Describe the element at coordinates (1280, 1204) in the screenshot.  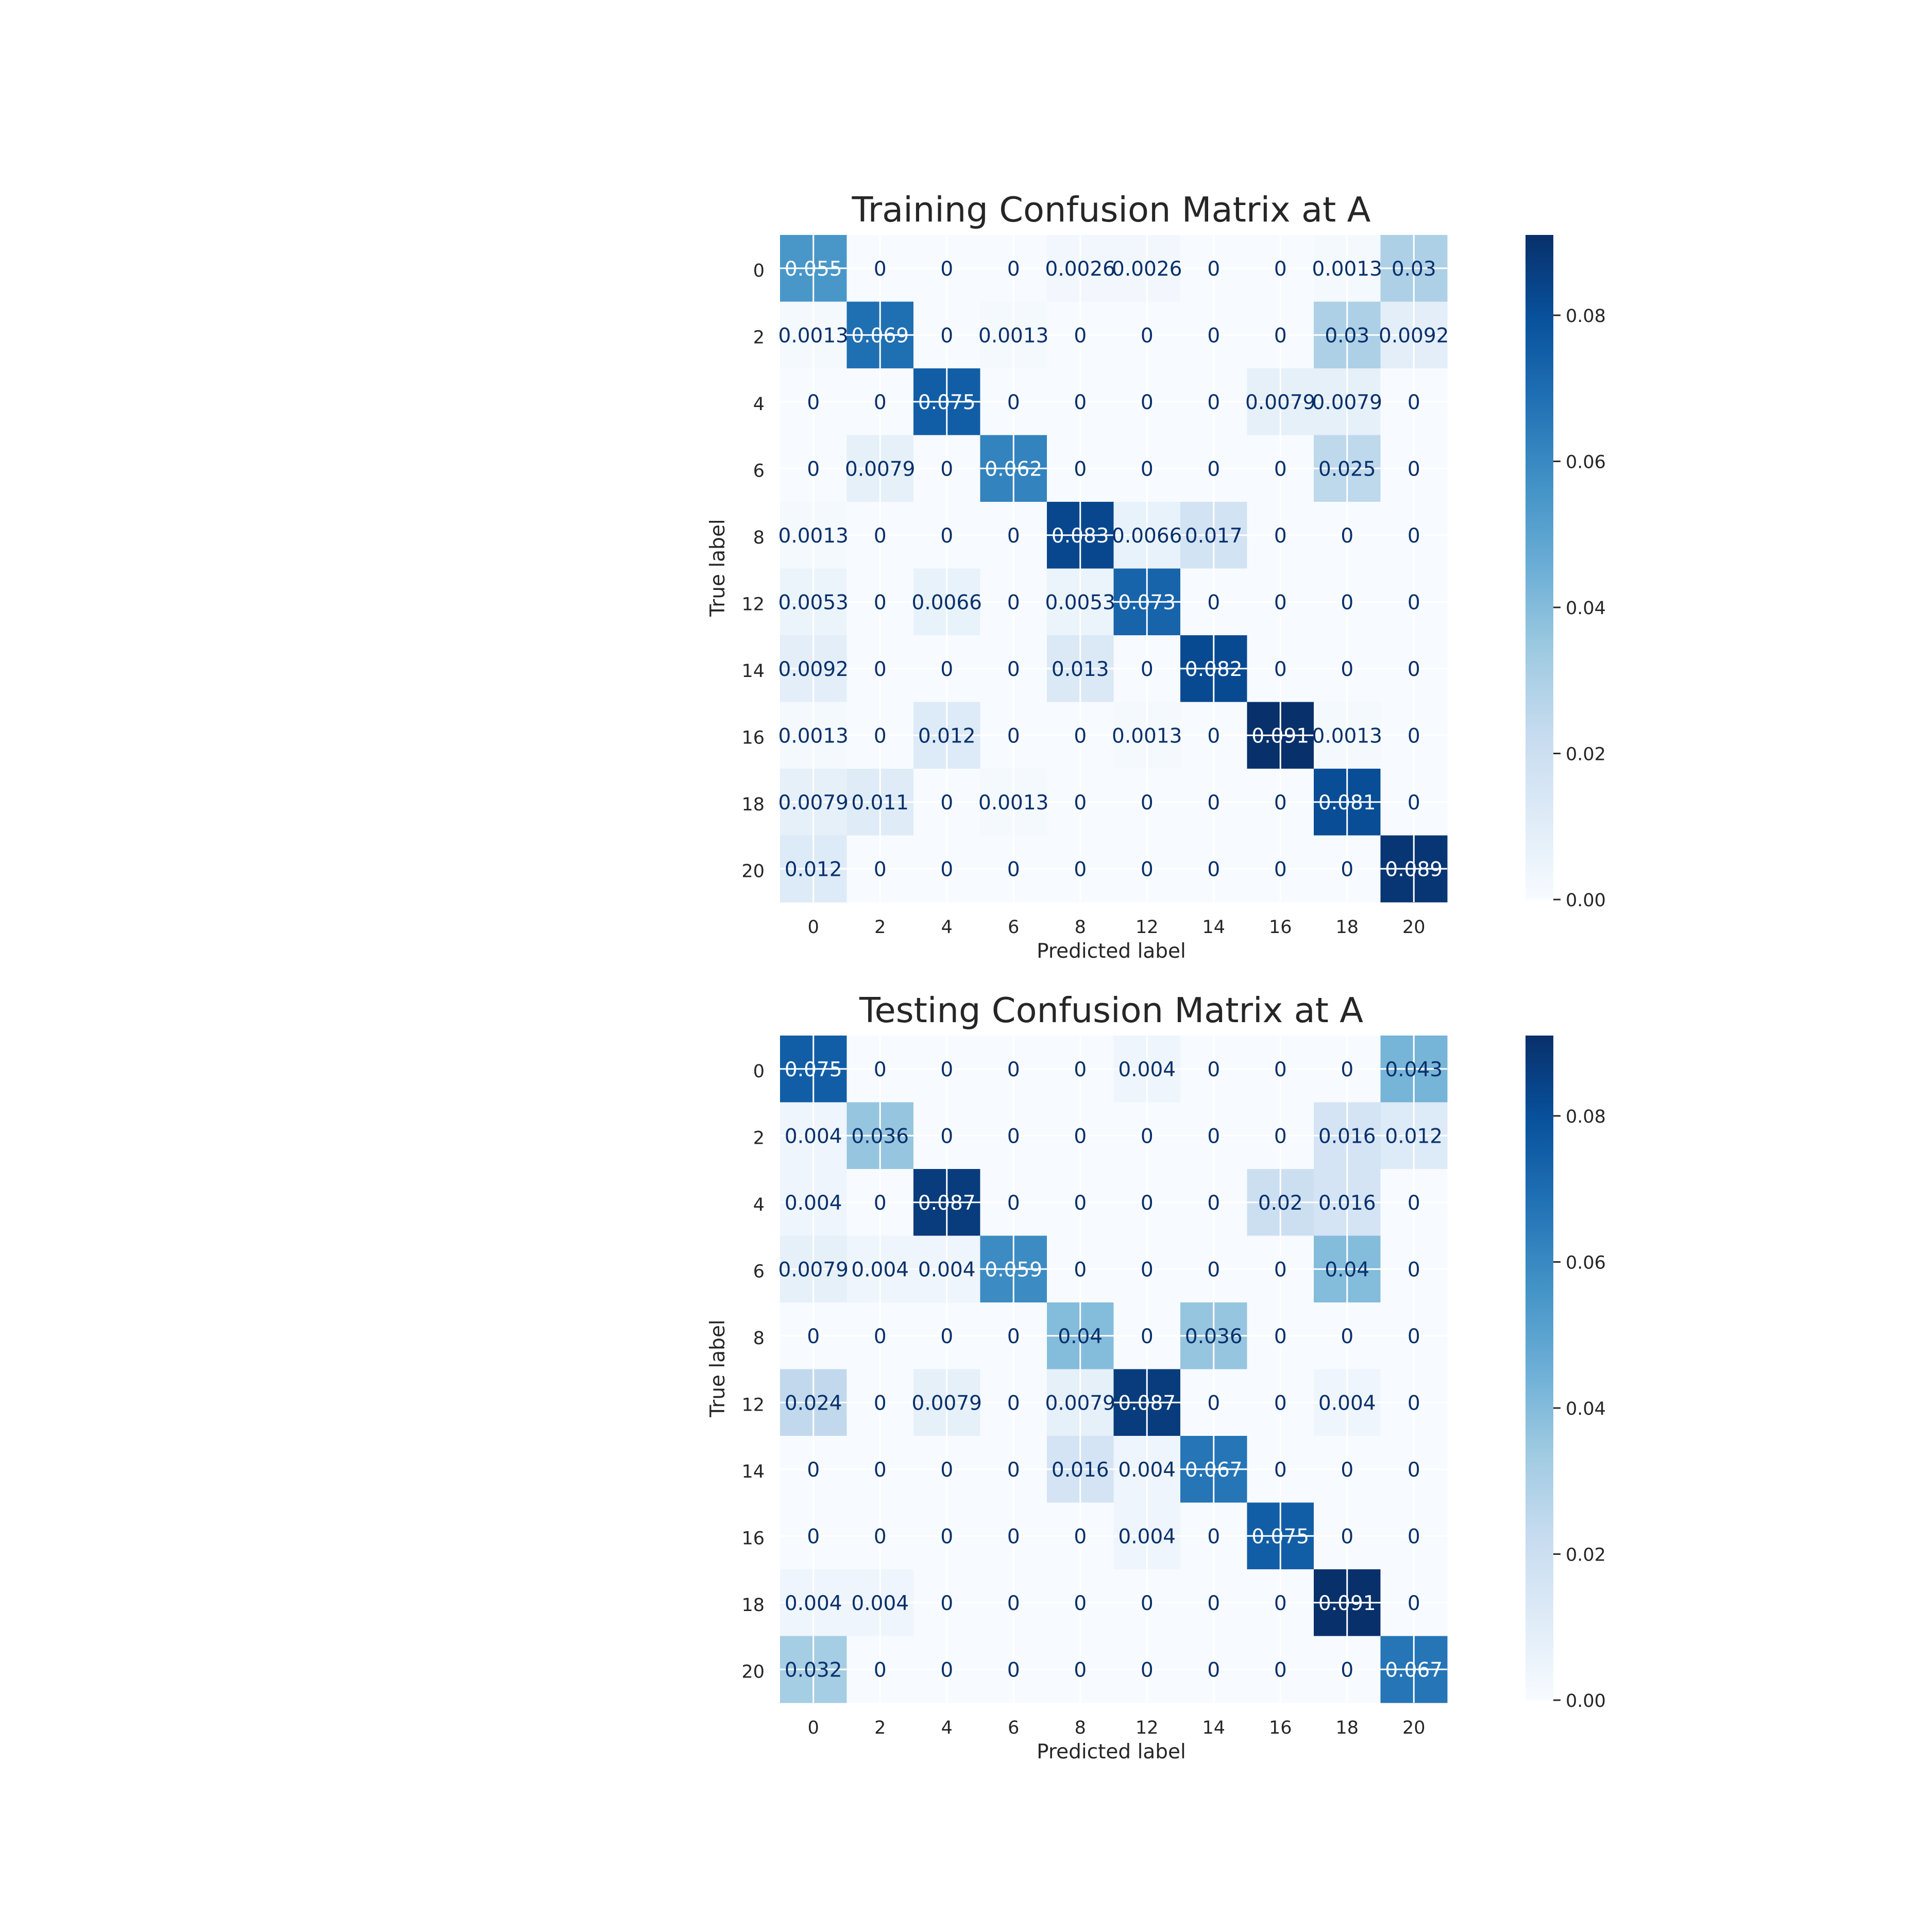
I see `cell-value-label: 0.02` at that location.